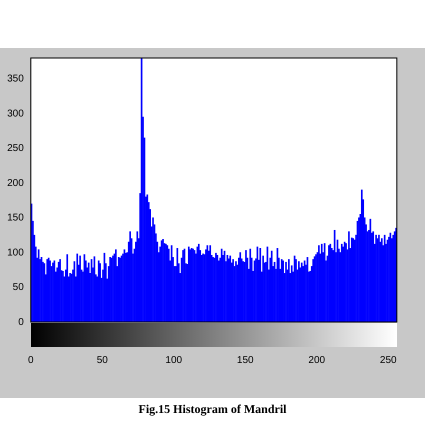  I want to click on y-tick-label: 100, so click(15, 252).